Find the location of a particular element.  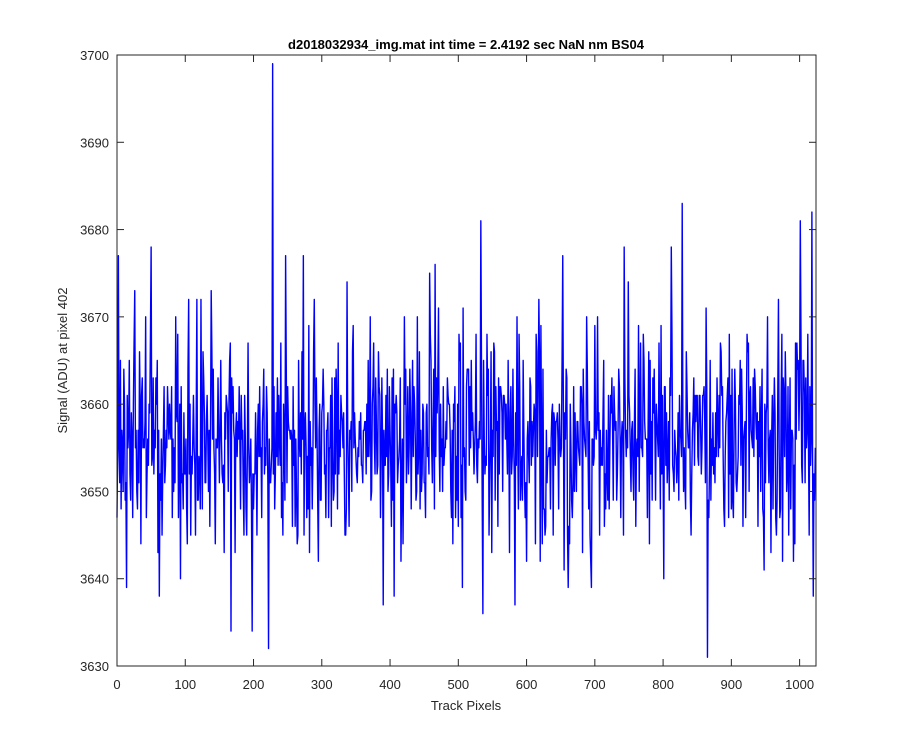

x-axis-label: Track Pixels is located at coordinates (466, 705).